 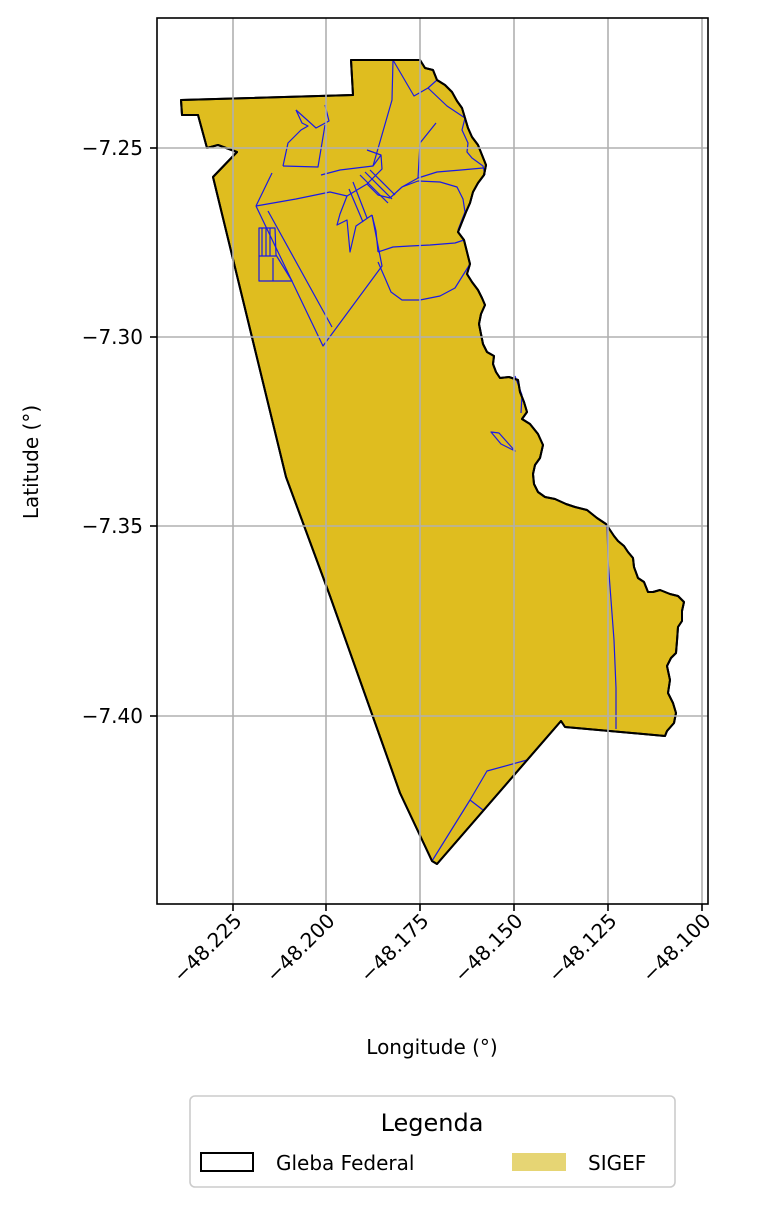 I want to click on x-tick-label: −48.175, so click(x=394, y=948).